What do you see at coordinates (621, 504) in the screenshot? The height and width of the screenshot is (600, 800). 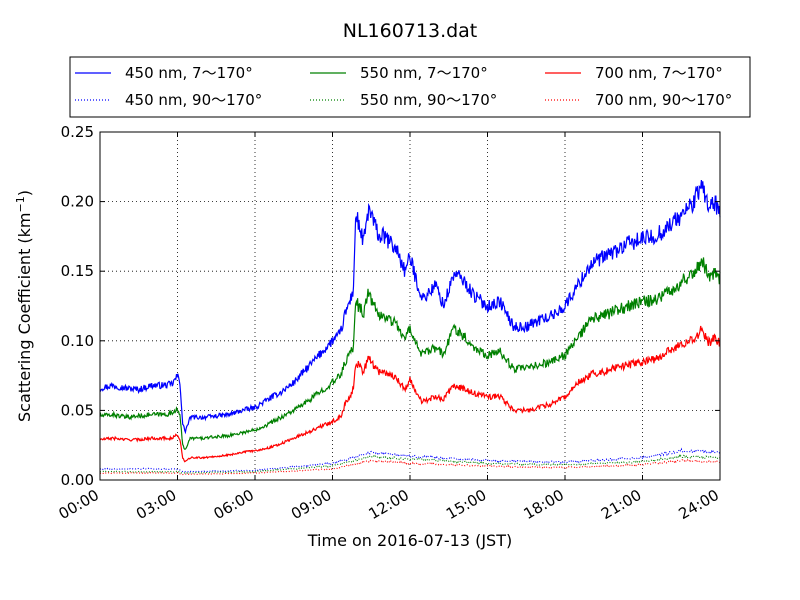 I see `x-tick-label: 21:00` at bounding box center [621, 504].